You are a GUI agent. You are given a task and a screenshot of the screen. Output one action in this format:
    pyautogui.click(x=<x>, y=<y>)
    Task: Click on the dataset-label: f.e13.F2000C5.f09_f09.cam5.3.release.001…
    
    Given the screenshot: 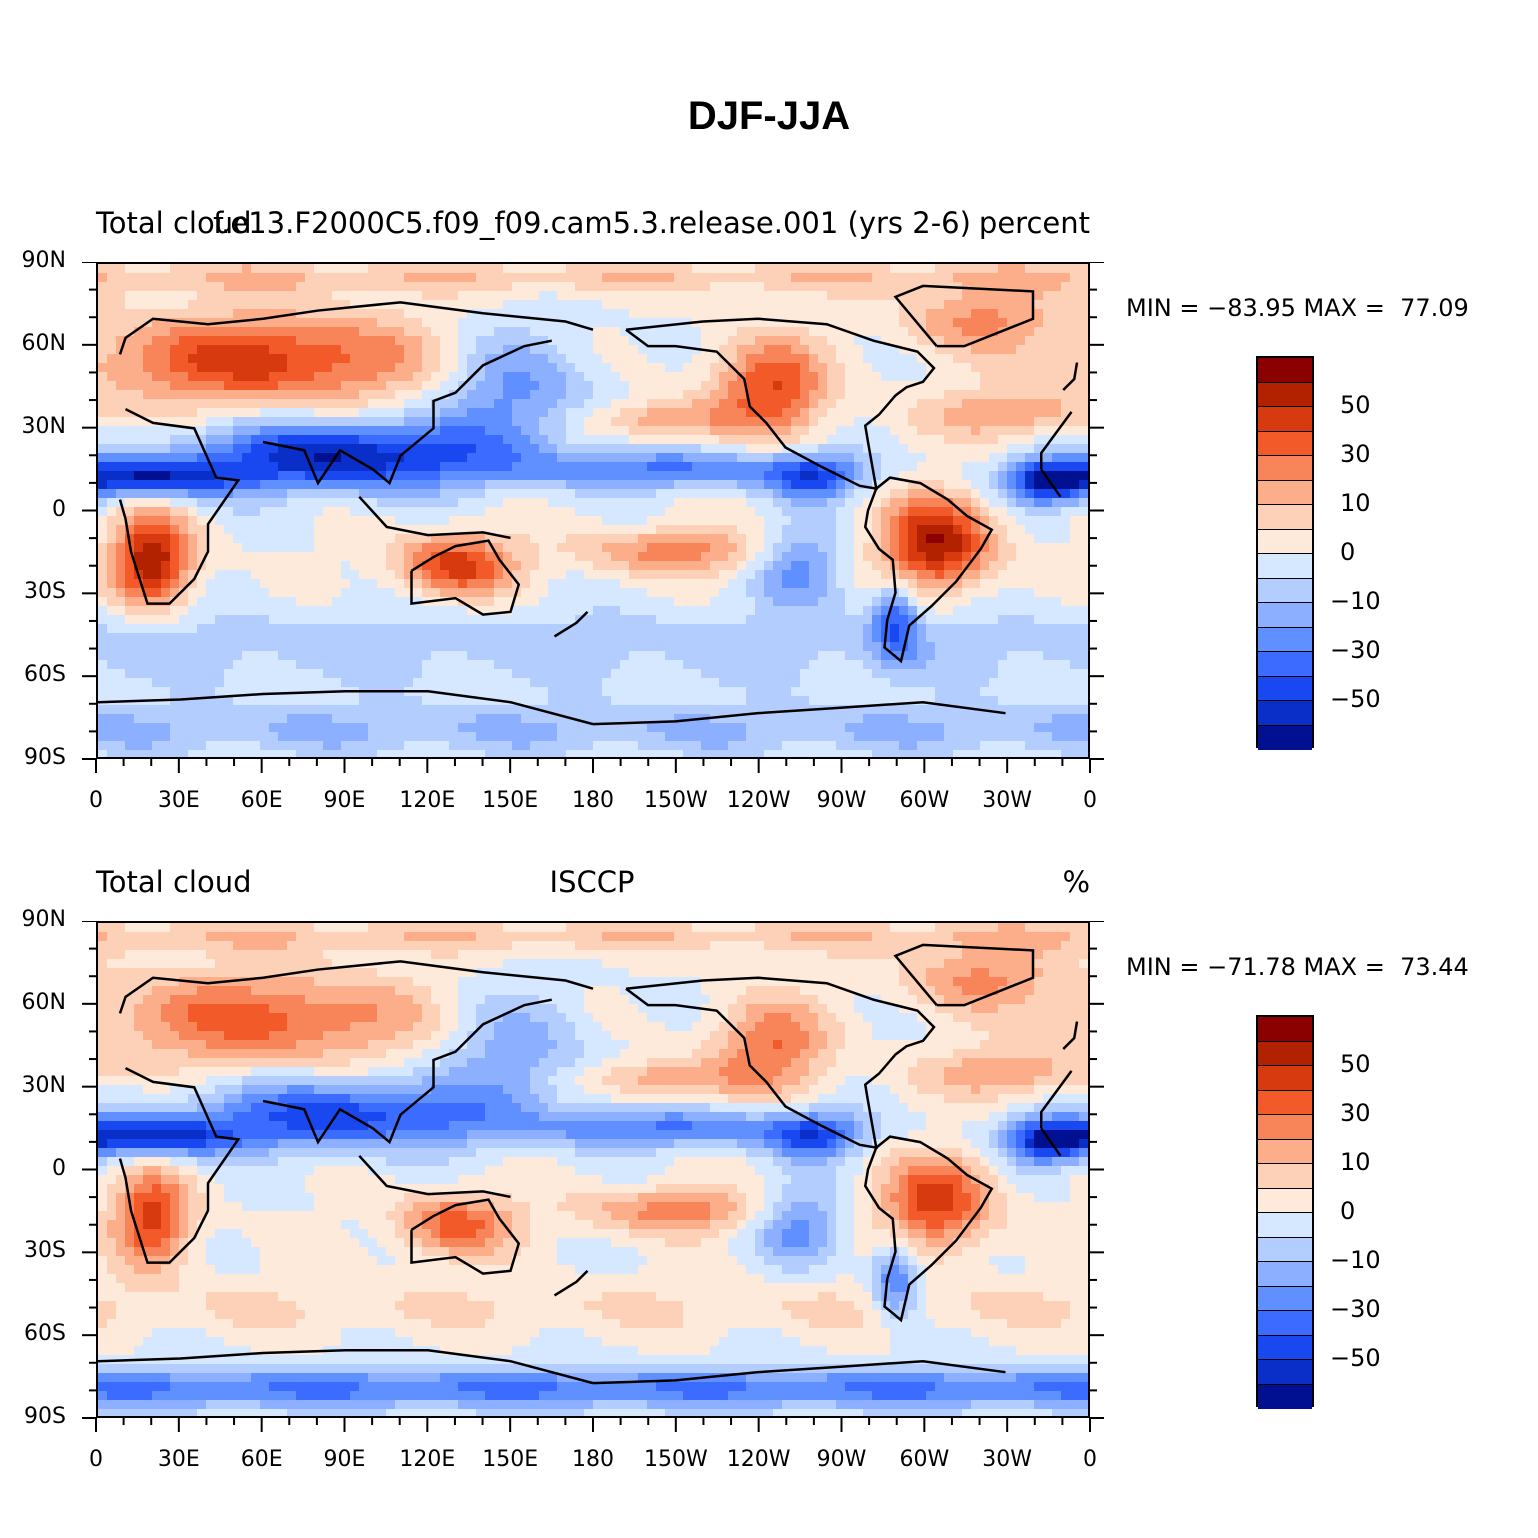 What is the action you would take?
    pyautogui.click(x=592, y=223)
    